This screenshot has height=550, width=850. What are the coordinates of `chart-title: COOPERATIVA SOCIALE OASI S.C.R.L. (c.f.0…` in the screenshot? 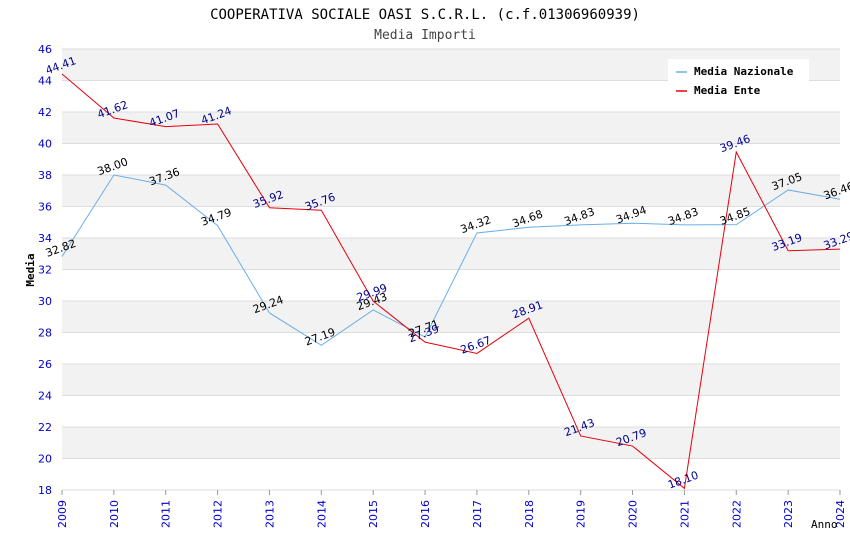 It's located at (425, 15).